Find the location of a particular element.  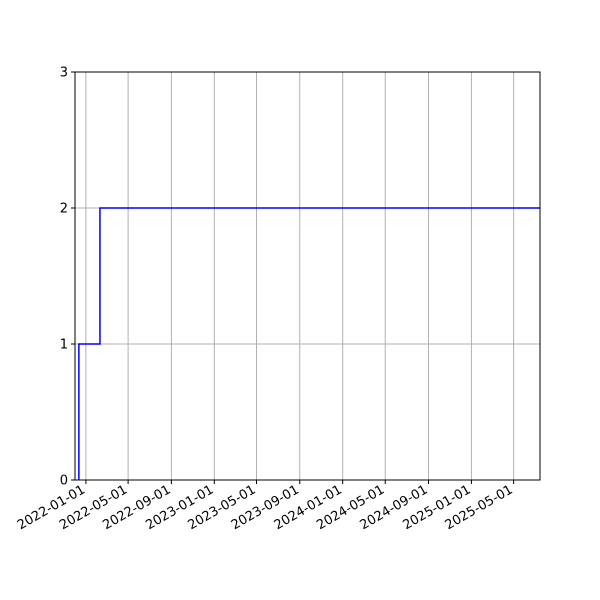

y-axis: 0 1 2 3 is located at coordinates (67, 277).